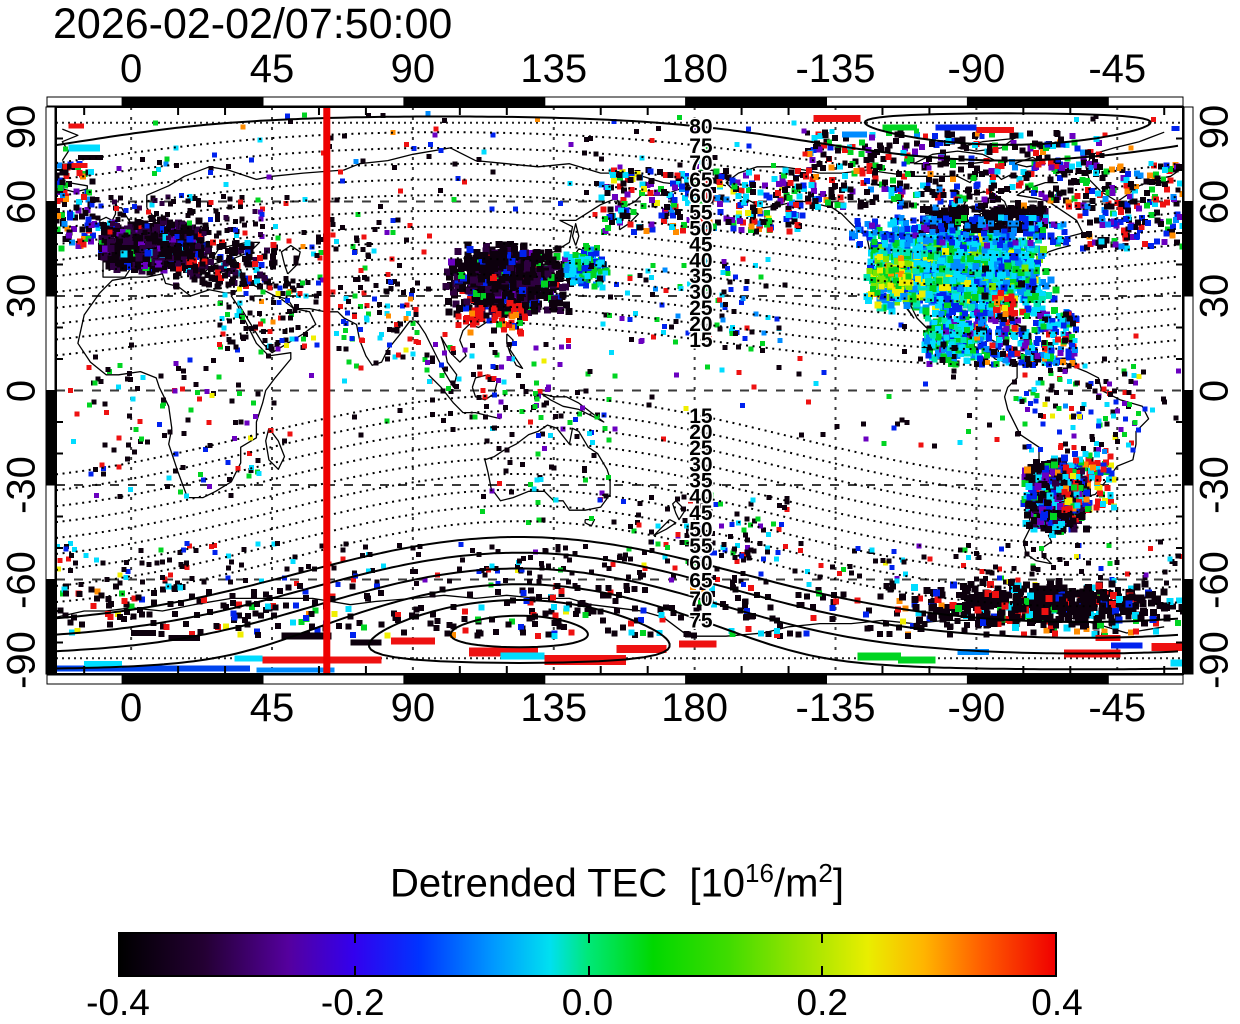 This screenshot has width=1240, height=1024. Describe the element at coordinates (272, 708) in the screenshot. I see `bottom-axis-label: 45` at that location.